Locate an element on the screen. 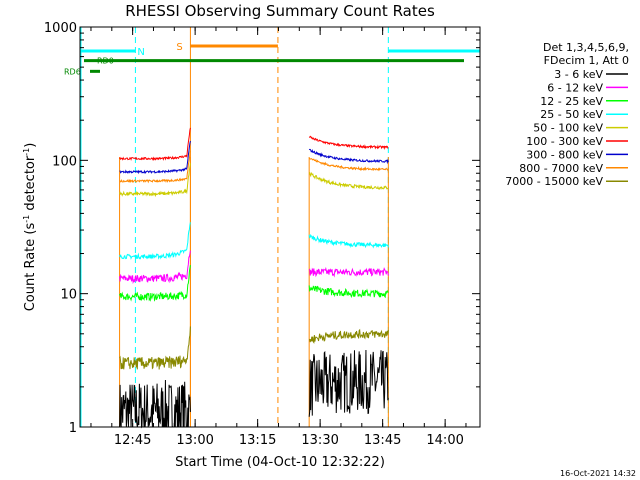 This screenshot has height=480, width=640. legend-entry-label: 25 - 50 keV is located at coordinates (571, 114).